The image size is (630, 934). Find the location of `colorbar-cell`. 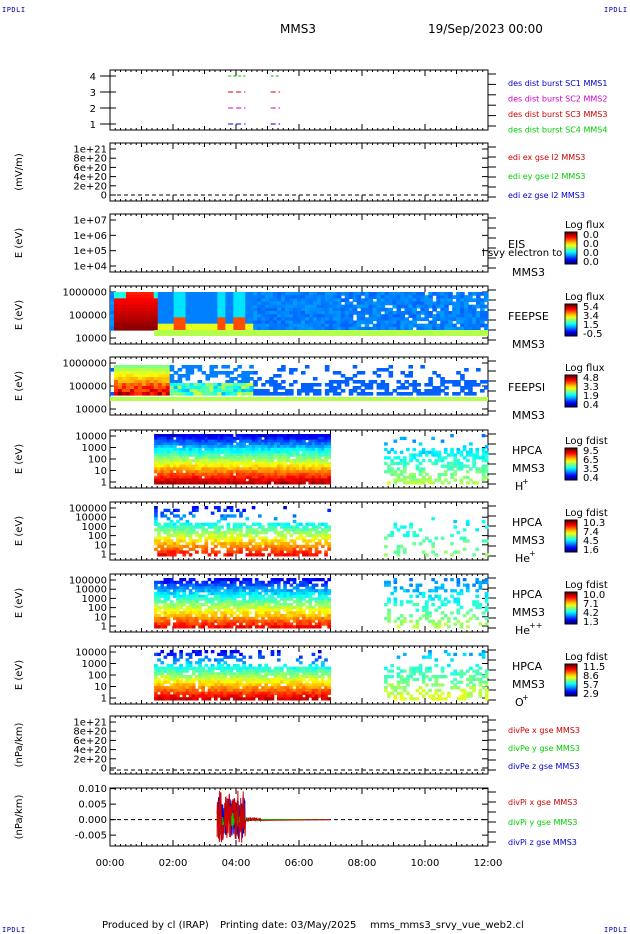

colorbar-cell is located at coordinates (571, 307).